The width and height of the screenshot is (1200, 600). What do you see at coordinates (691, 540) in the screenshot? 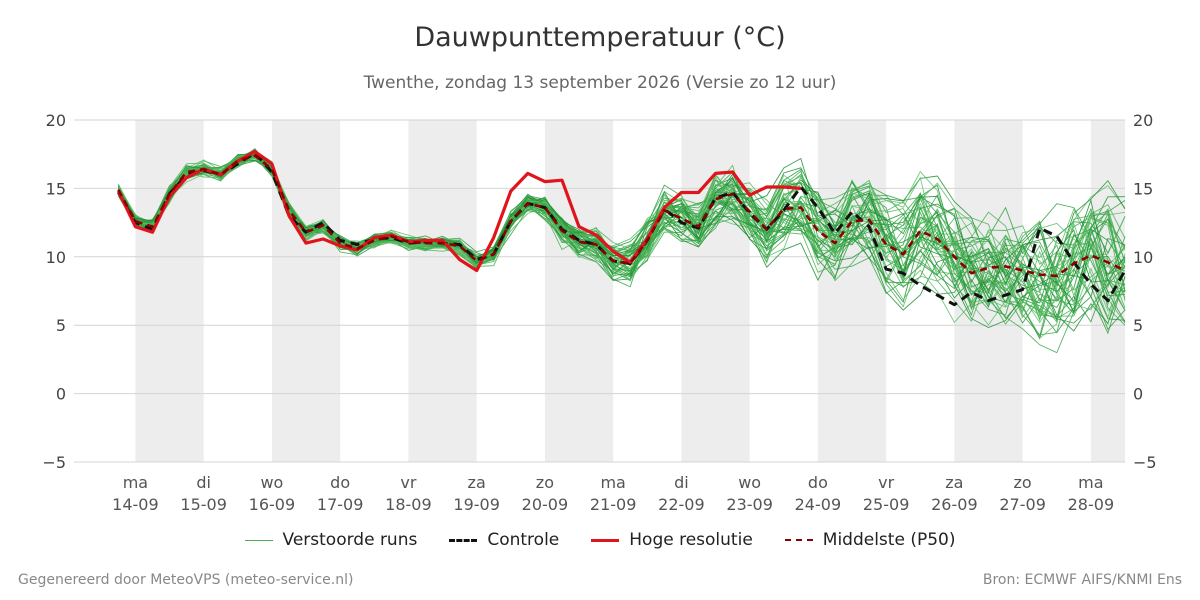
I see `legend-label-hires: Hoge resolutie` at bounding box center [691, 540].